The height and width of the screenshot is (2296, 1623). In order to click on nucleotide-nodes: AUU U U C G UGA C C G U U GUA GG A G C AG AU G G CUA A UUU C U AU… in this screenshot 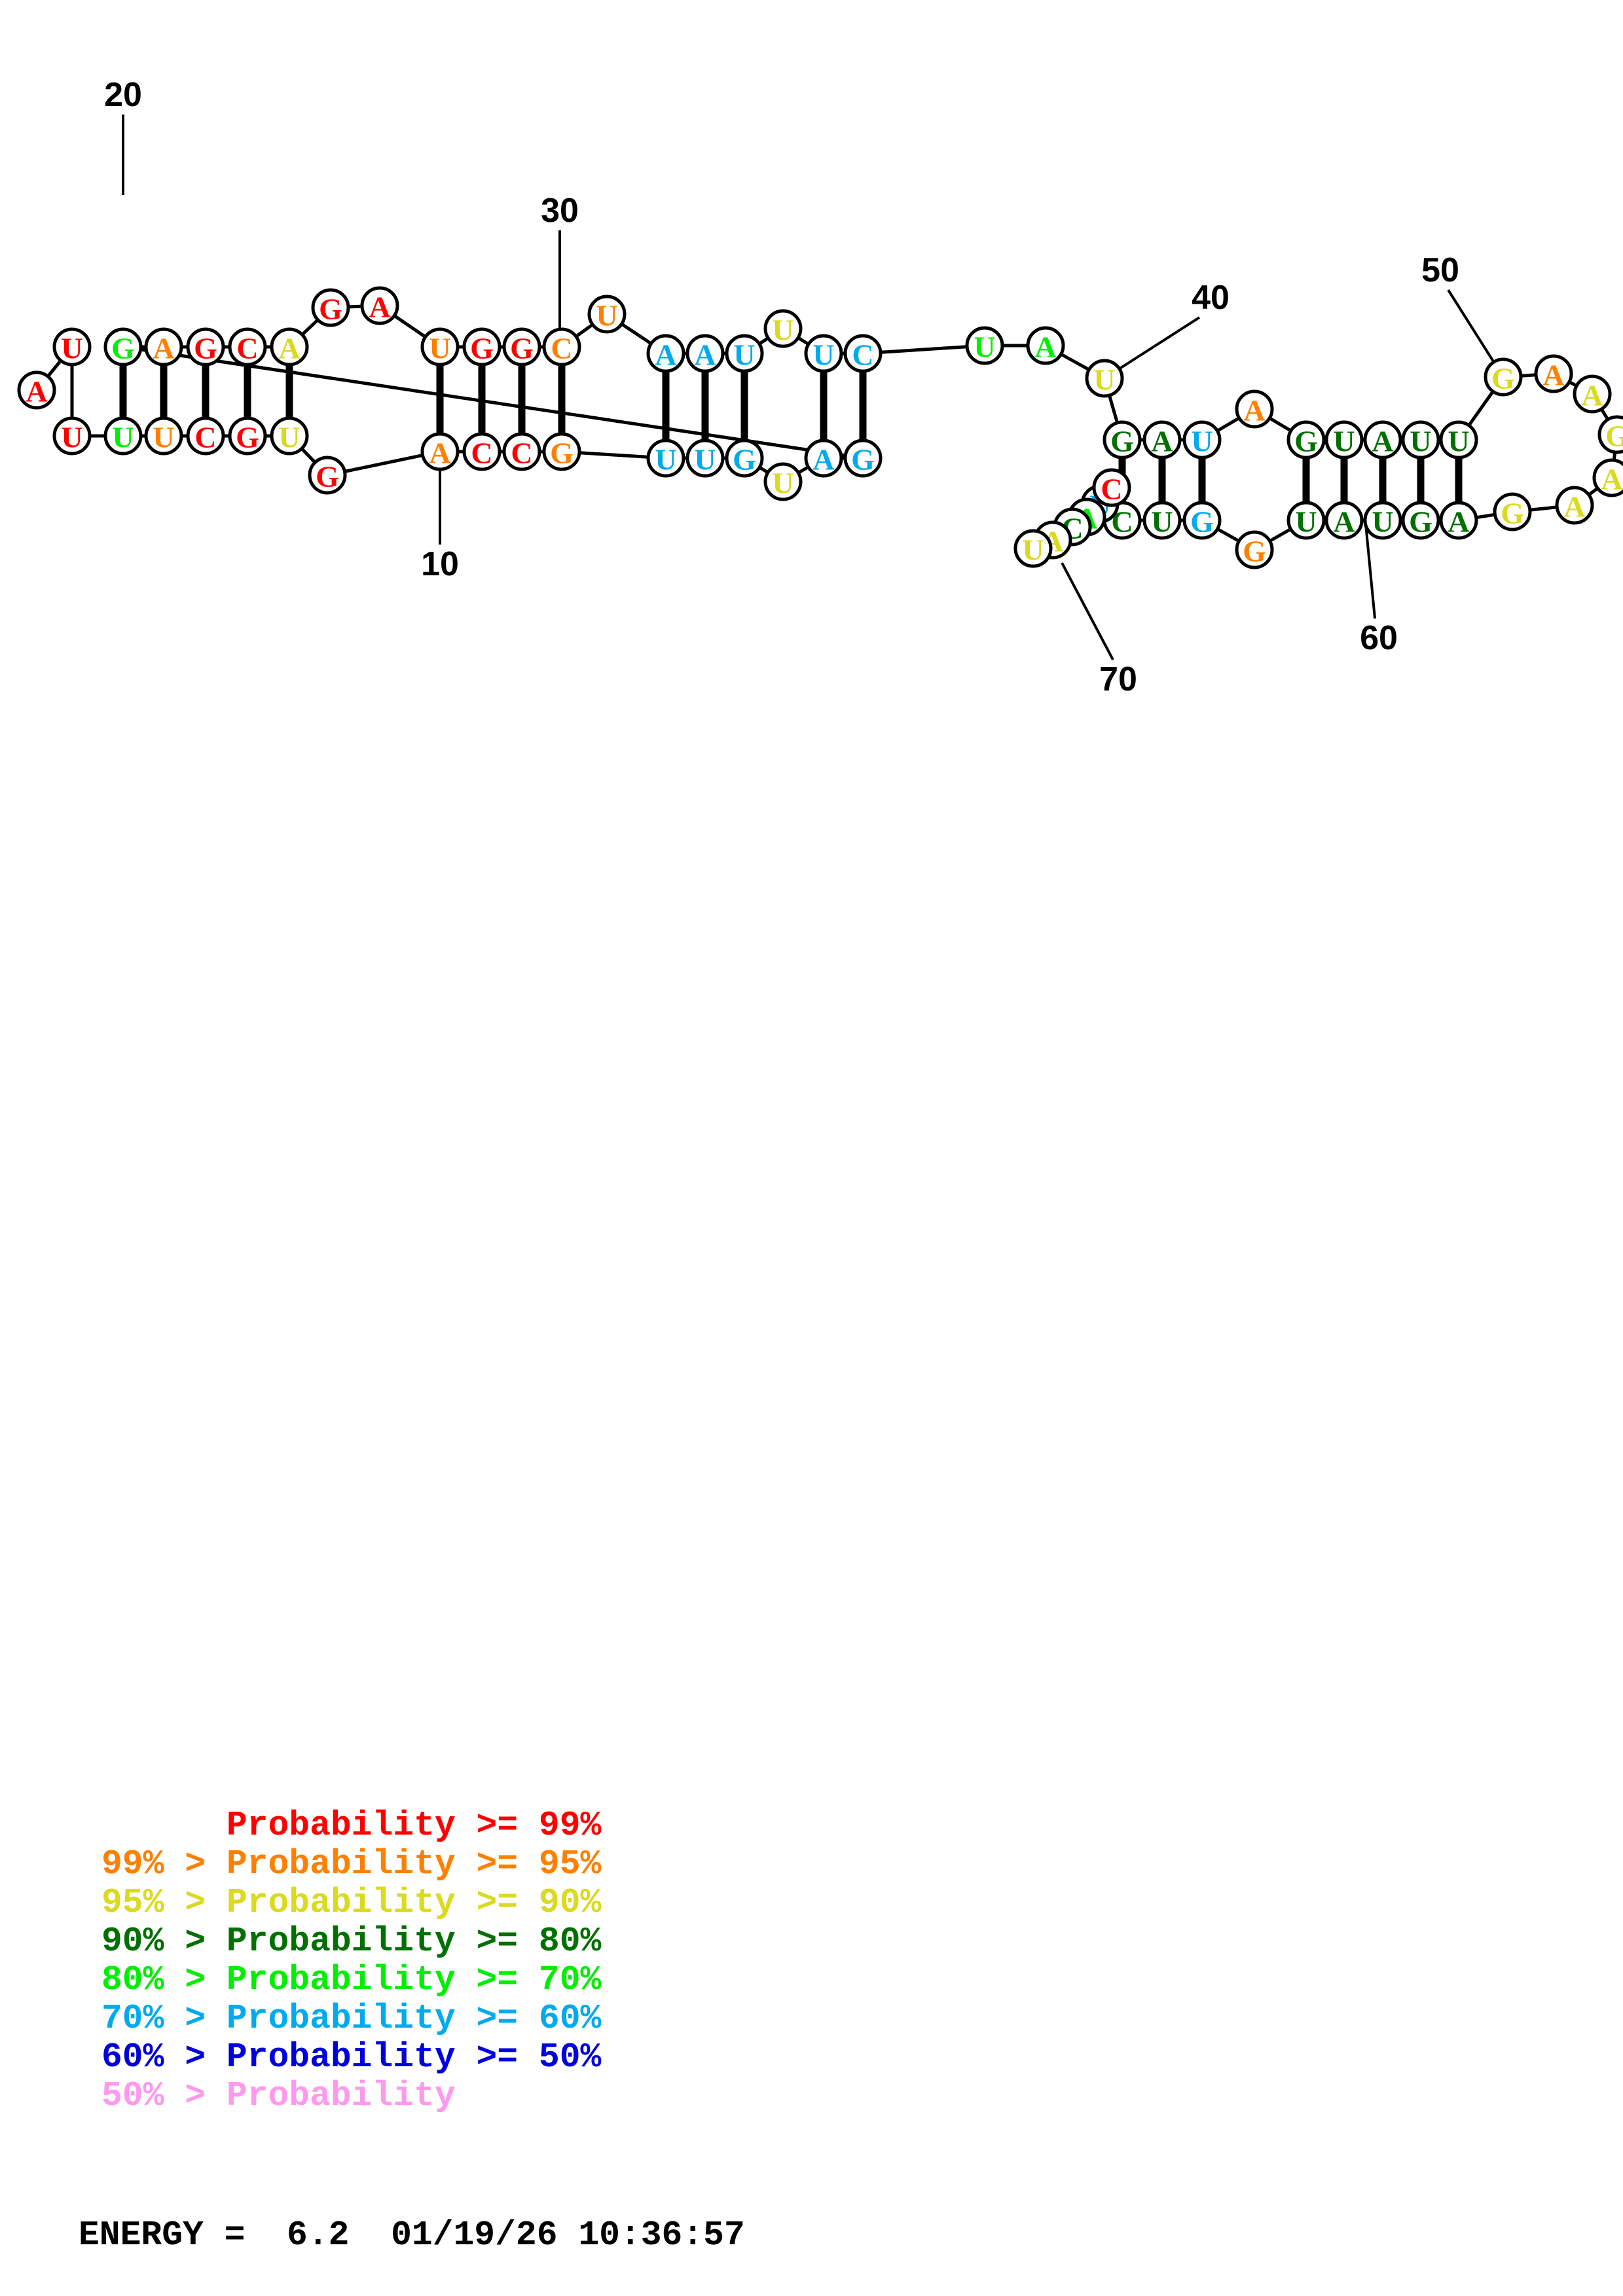, I will do `click(820, 427)`.